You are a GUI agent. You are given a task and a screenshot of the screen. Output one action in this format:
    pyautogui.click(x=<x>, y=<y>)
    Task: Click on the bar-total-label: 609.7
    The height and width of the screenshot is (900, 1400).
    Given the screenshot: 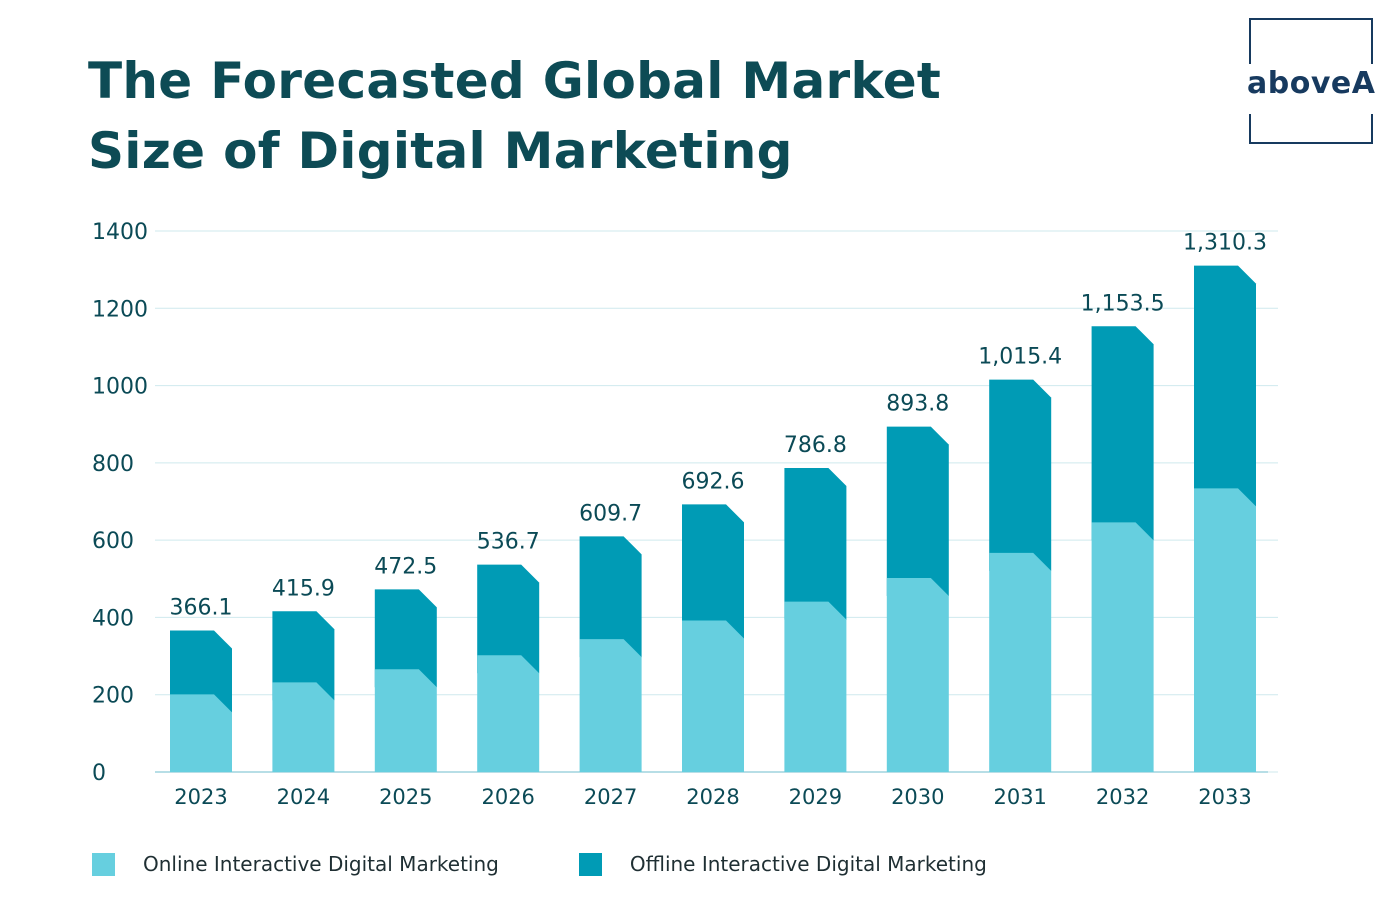 What is the action you would take?
    pyautogui.click(x=610, y=513)
    